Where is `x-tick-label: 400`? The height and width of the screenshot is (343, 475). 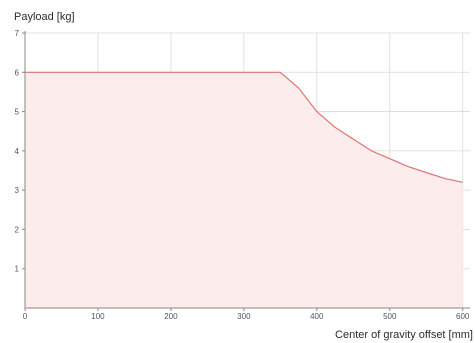
x-tick-label: 400 is located at coordinates (317, 316).